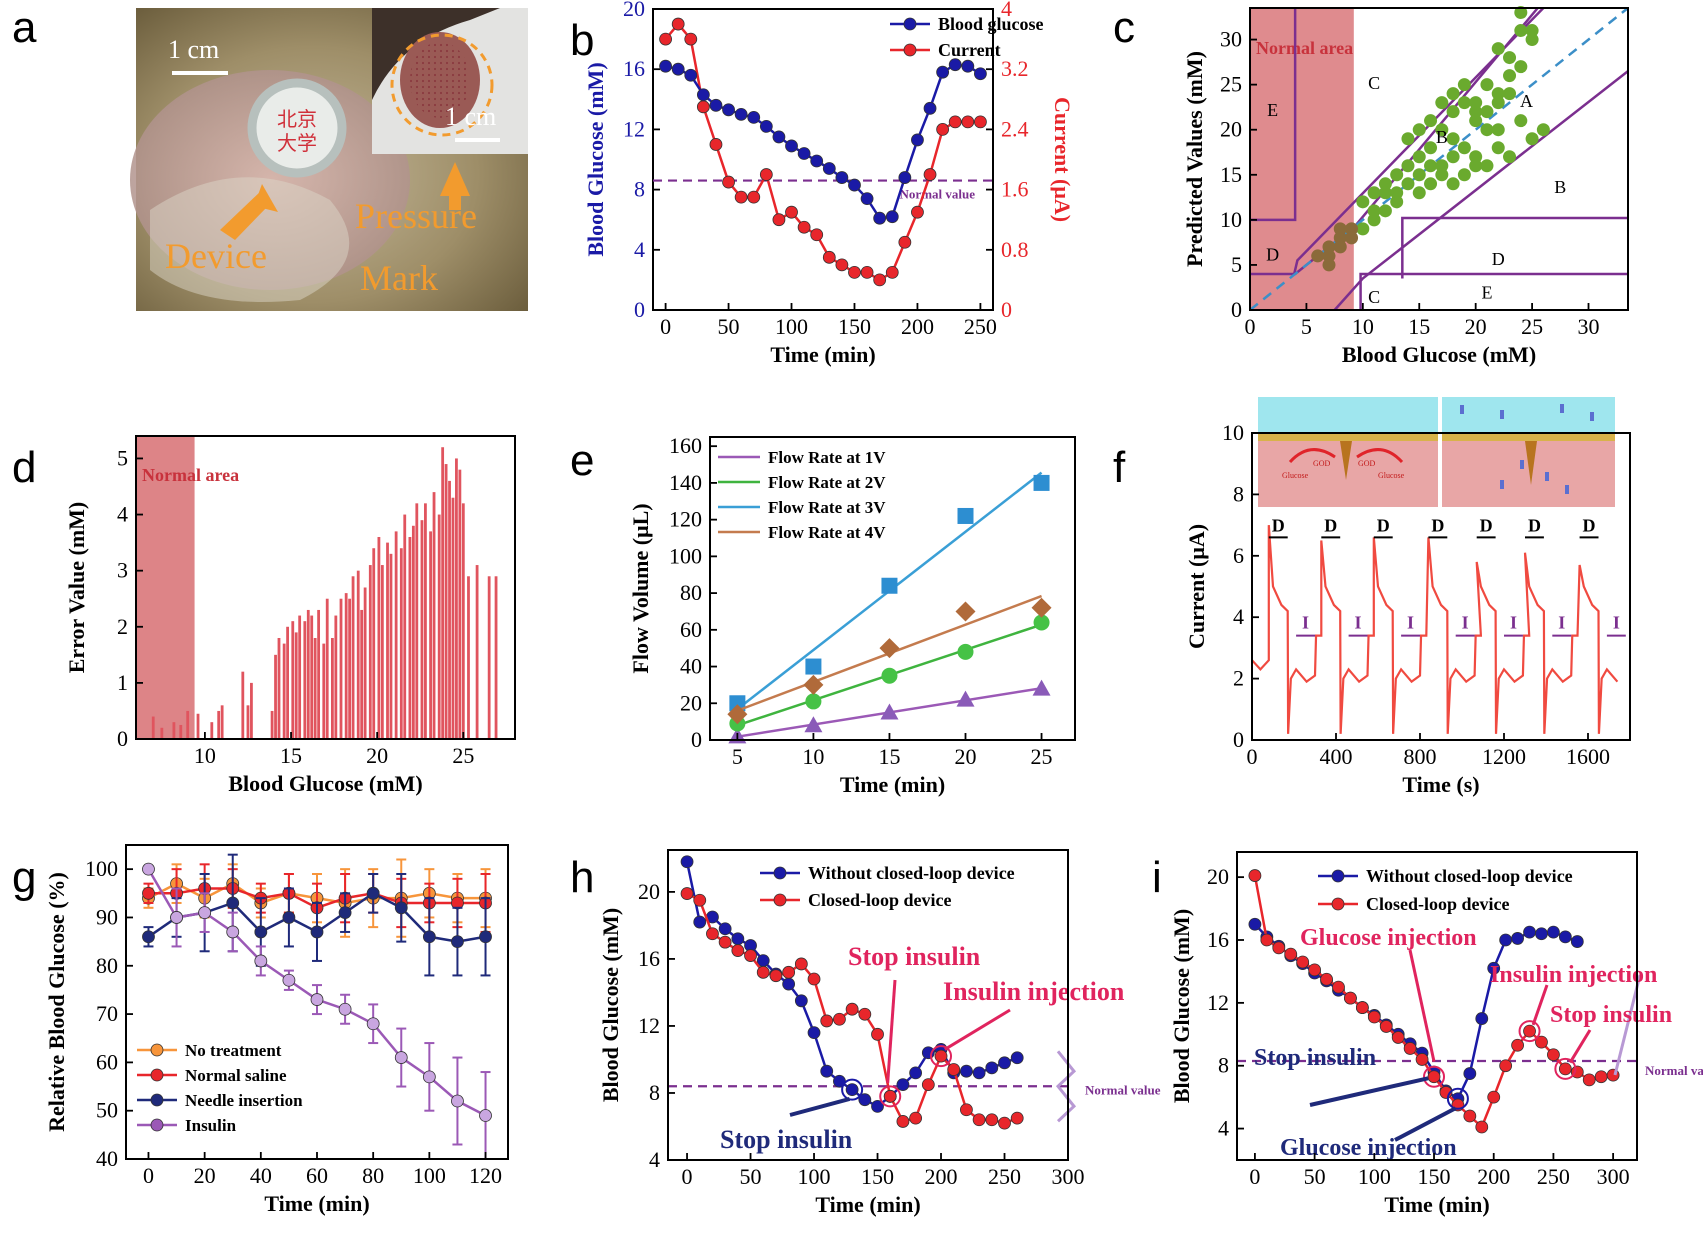 This screenshot has width=1703, height=1237. I want to click on chart-d-ytick-label: 0, so click(122, 738).